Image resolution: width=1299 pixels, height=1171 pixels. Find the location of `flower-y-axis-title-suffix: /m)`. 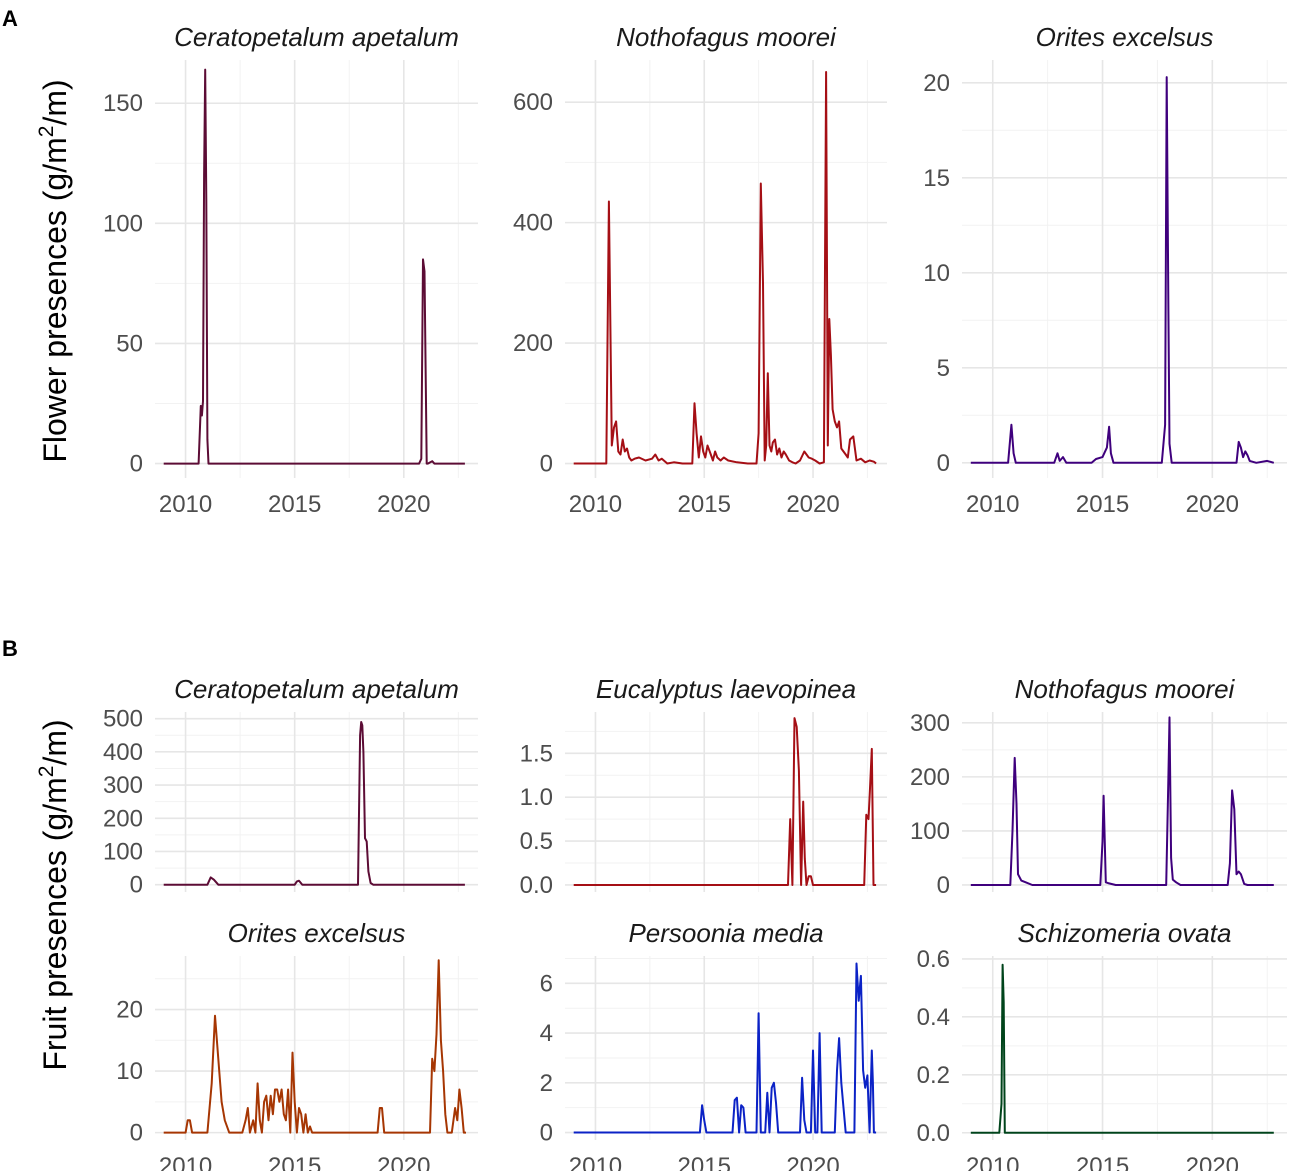

flower-y-axis-title-suffix: /m) is located at coordinates (55, 102).